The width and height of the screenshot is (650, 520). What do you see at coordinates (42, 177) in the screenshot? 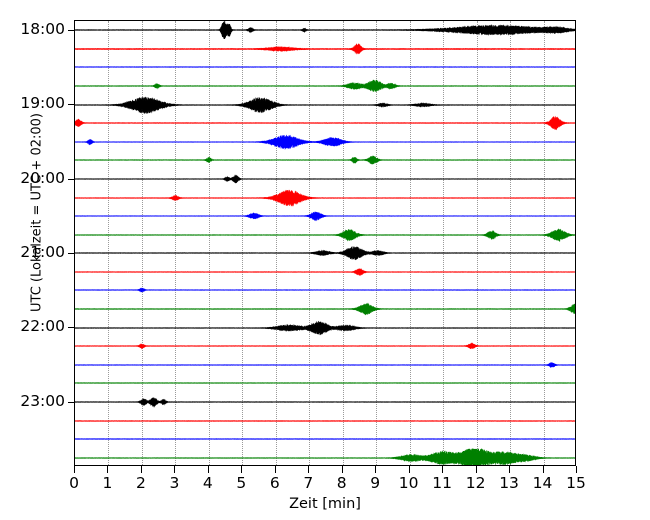
I see `y-axis-tick-label: 20:00` at bounding box center [42, 177].